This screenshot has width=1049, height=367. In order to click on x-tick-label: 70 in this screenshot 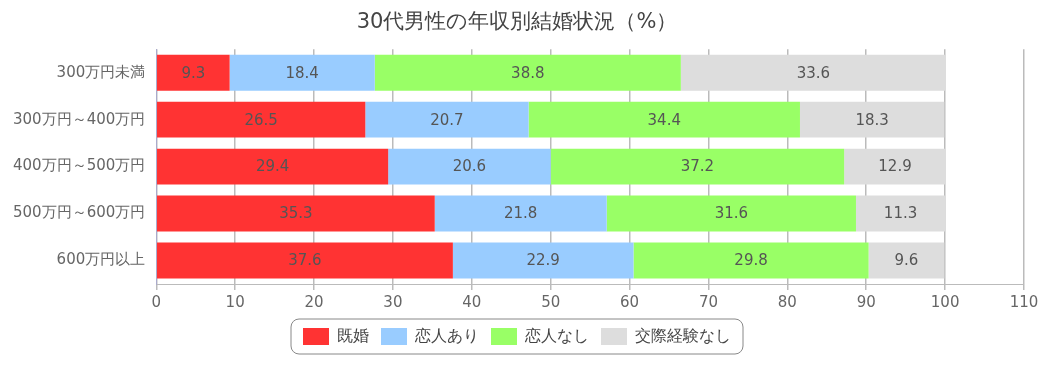, I will do `click(708, 301)`.